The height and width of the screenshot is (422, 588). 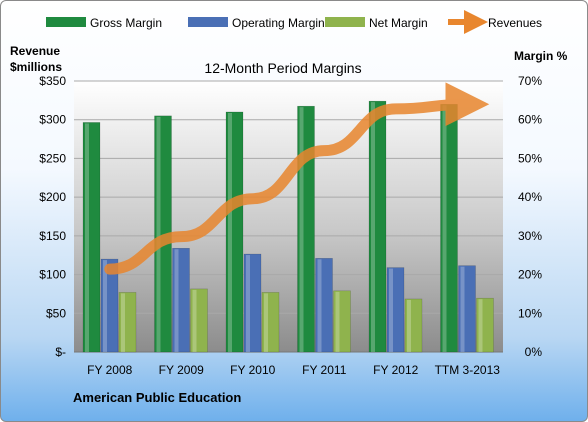 I want to click on y-right-ticks: 0% 10% 20% 30% 40% 50% 60% 70%, so click(x=530, y=216).